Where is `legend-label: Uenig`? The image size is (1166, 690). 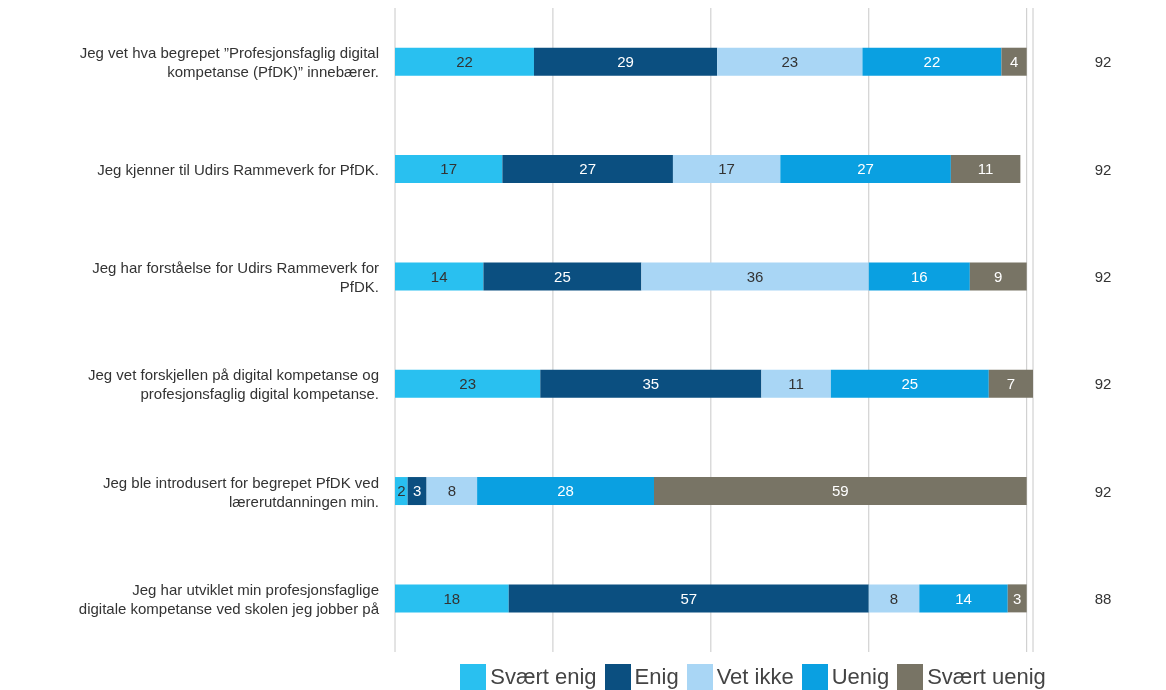
legend-label: Uenig is located at coordinates (860, 677).